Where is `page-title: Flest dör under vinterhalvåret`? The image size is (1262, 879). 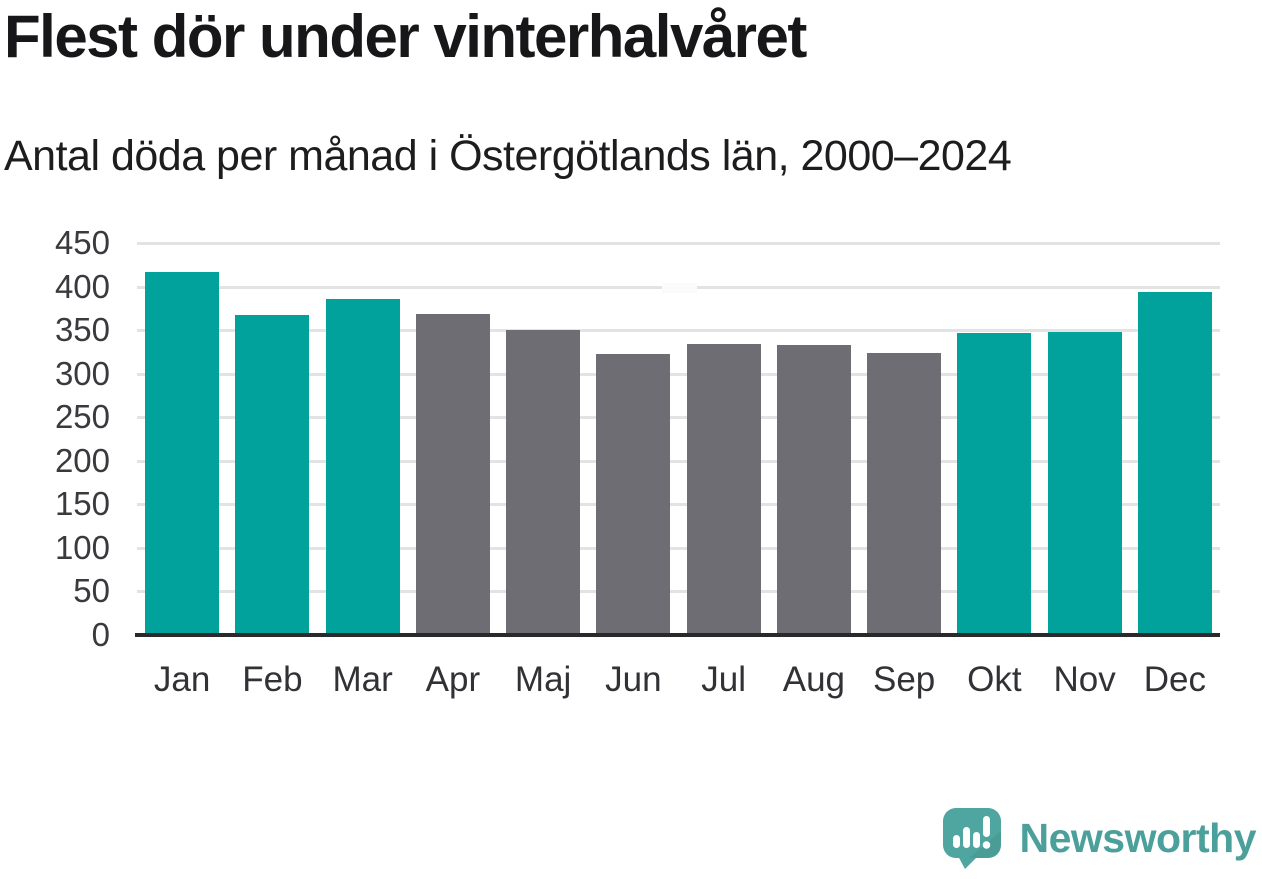 page-title: Flest dör under vinterhalvåret is located at coordinates (405, 36).